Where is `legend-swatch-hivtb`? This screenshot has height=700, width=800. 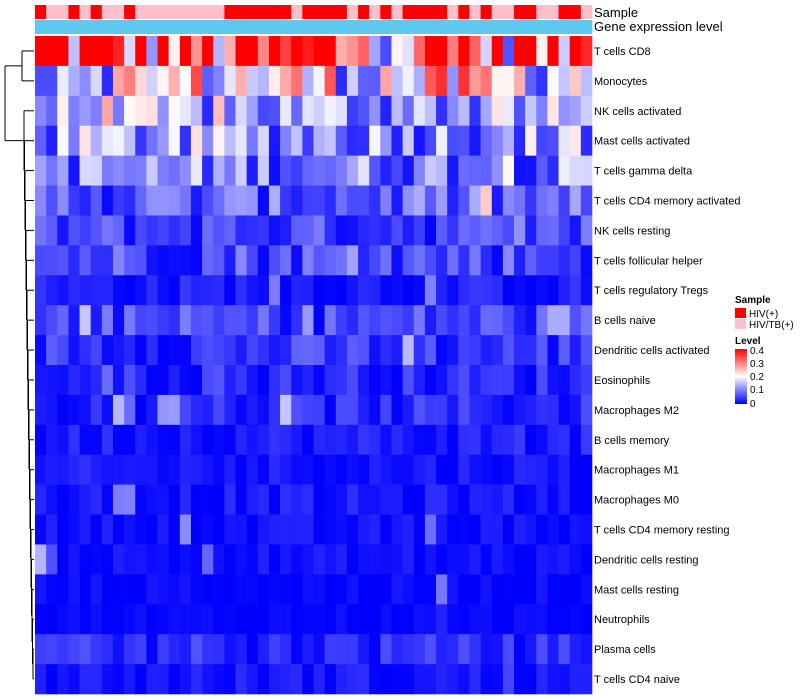
legend-swatch-hivtb is located at coordinates (740, 324).